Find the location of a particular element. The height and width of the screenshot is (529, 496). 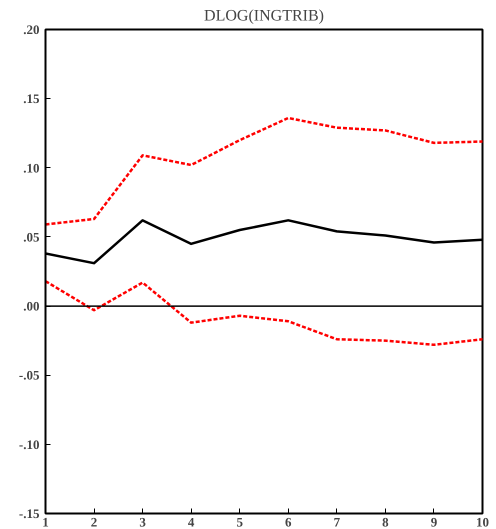

chart-title: DLOG(INGTRIB) is located at coordinates (264, 16).